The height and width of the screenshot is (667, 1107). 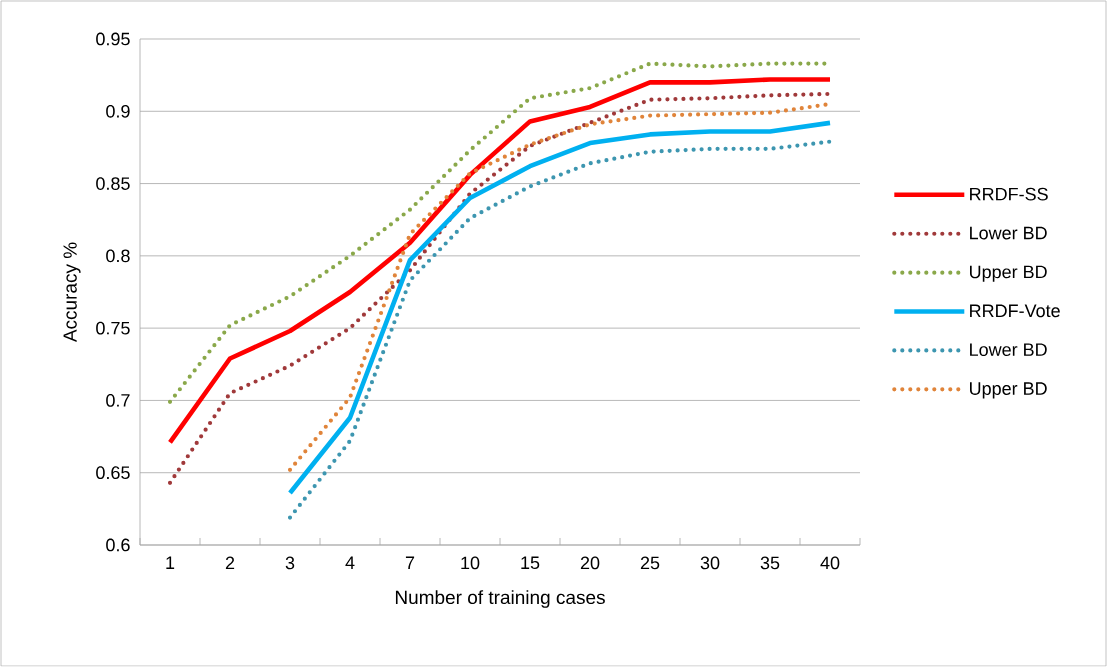 What do you see at coordinates (710, 563) in the screenshot?
I see `x-tick-label: 30` at bounding box center [710, 563].